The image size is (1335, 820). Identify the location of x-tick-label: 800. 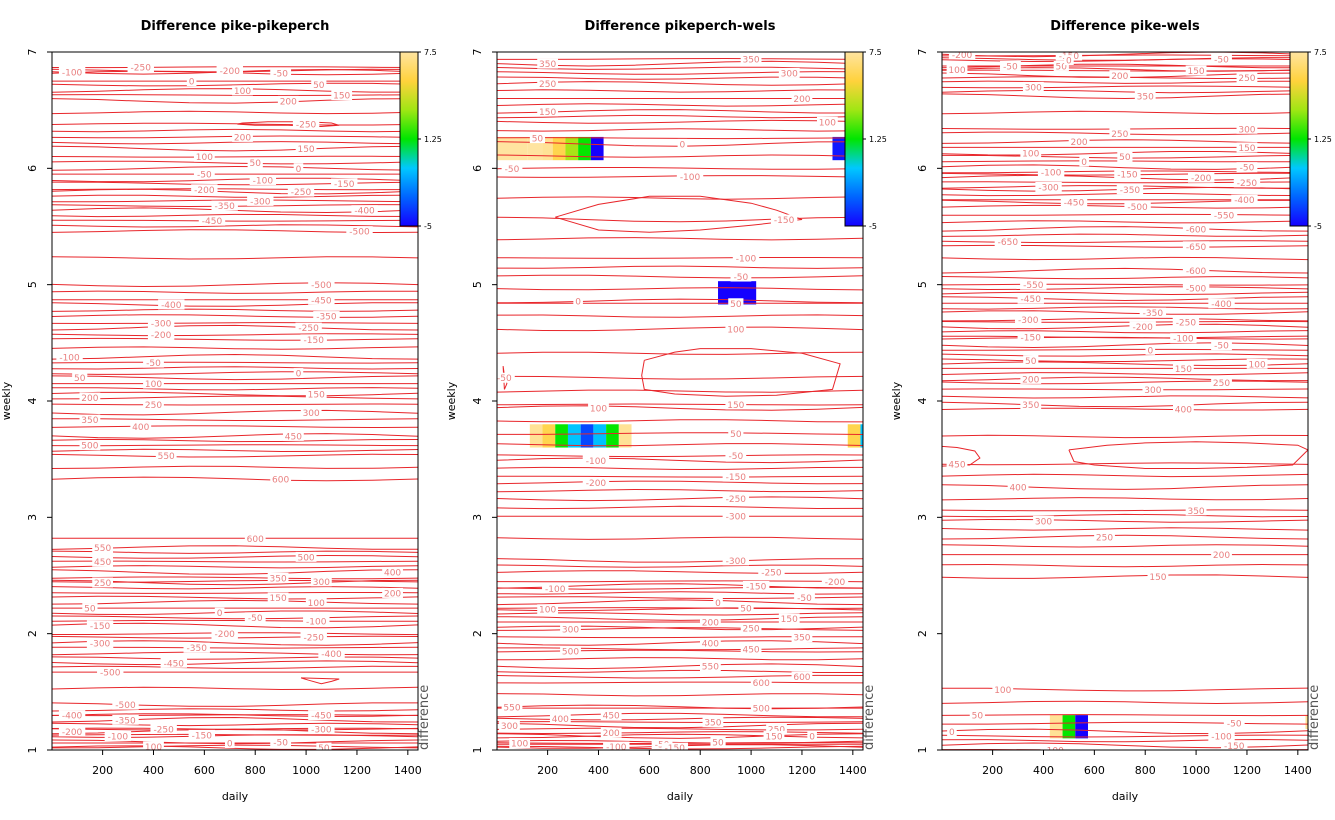
(1145, 770).